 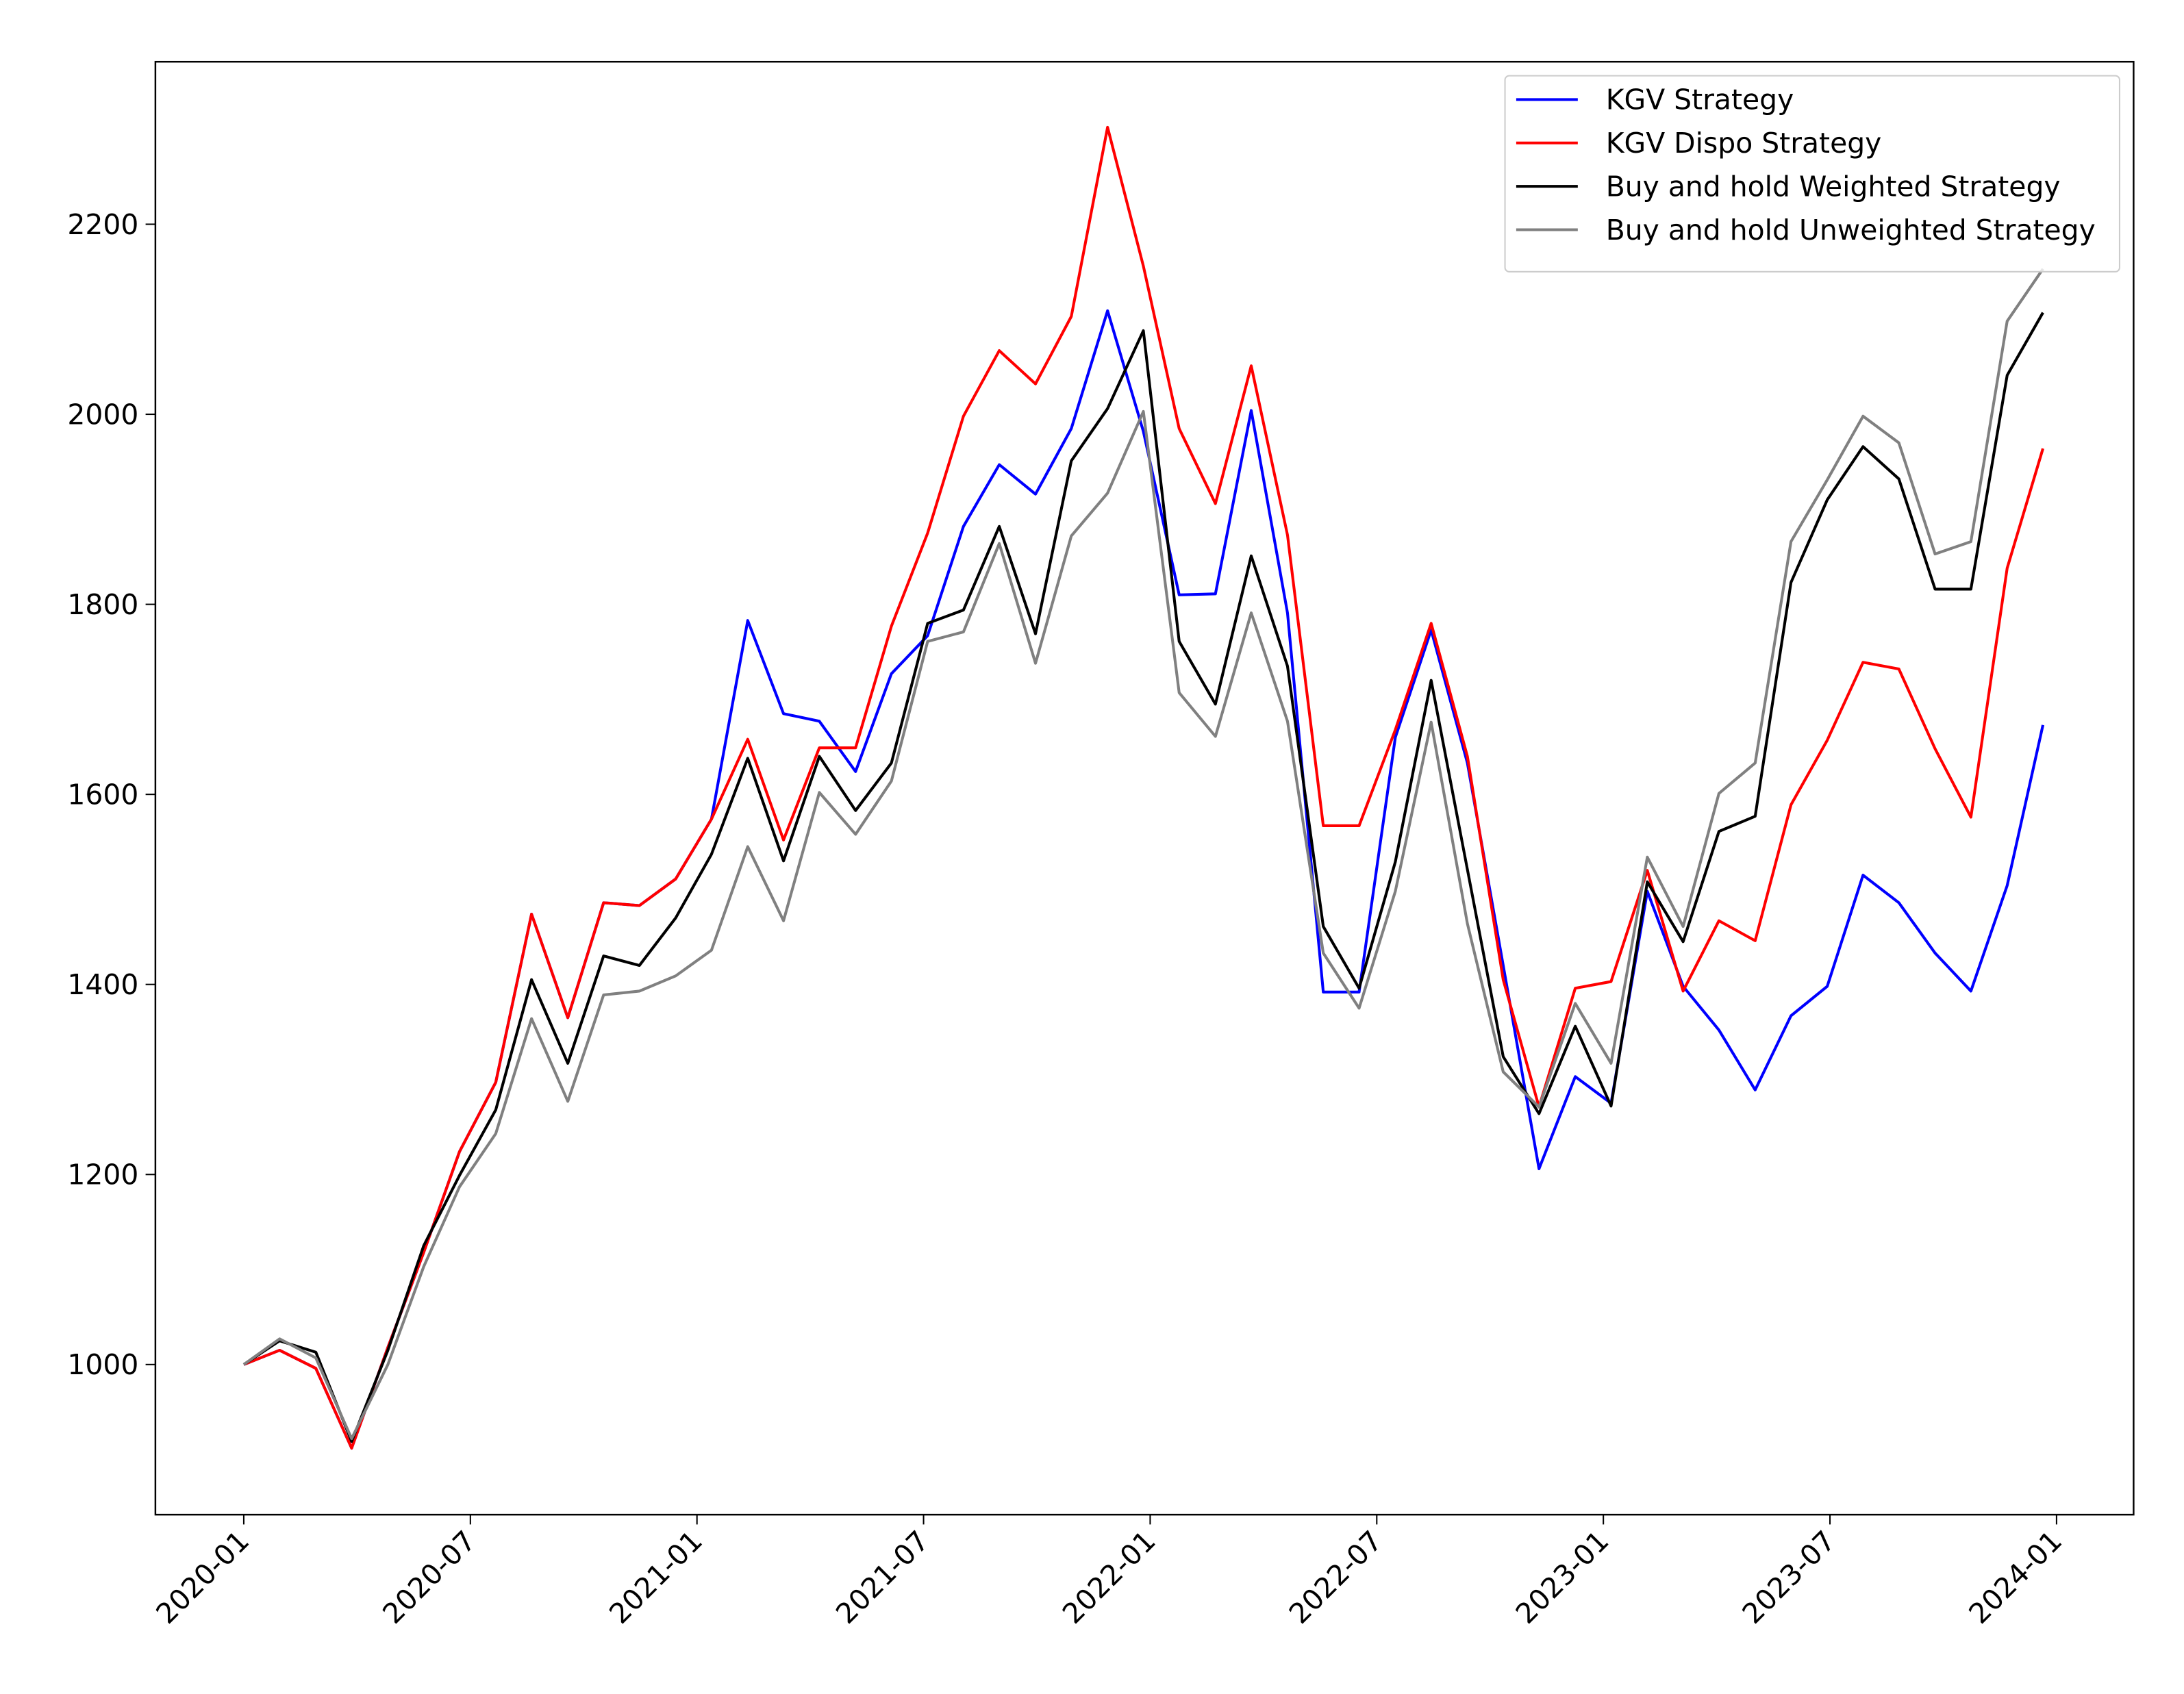 What do you see at coordinates (102, 1175) in the screenshot?
I see `y-tick-label: 1200` at bounding box center [102, 1175].